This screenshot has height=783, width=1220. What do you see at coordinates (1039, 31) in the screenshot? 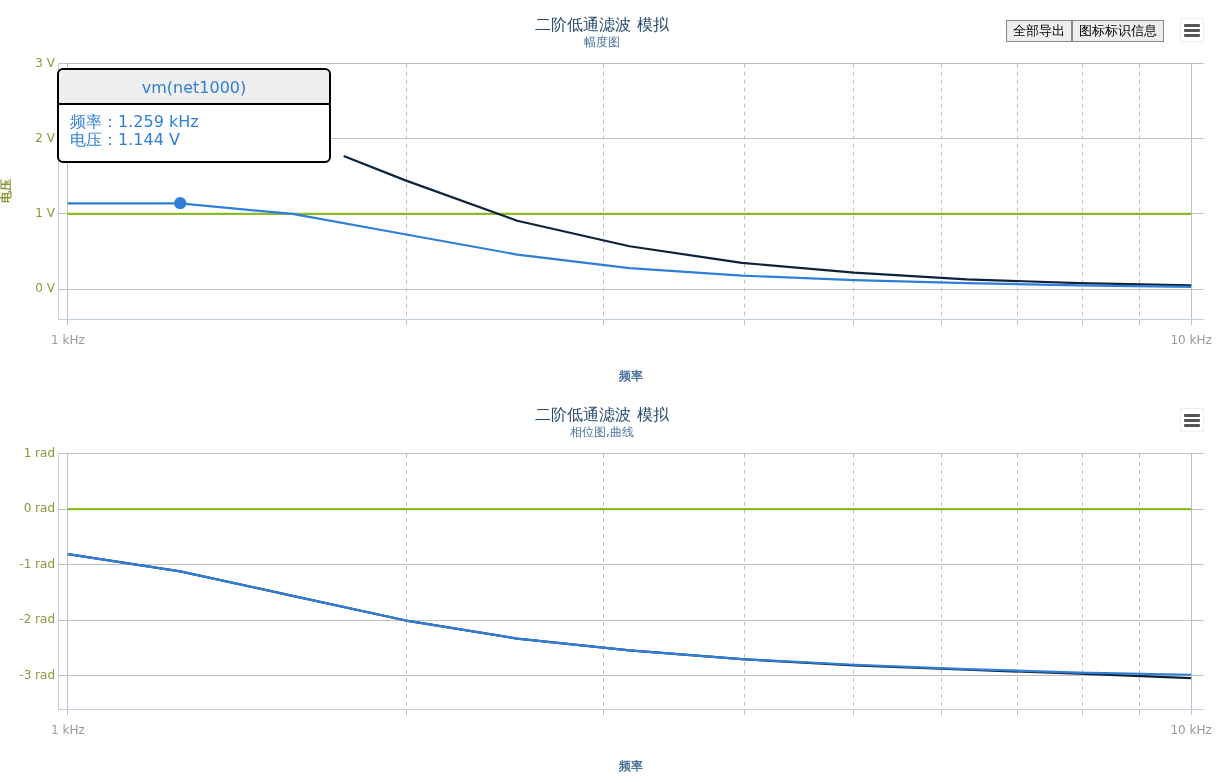
I see `text: 全部导出` at bounding box center [1039, 31].